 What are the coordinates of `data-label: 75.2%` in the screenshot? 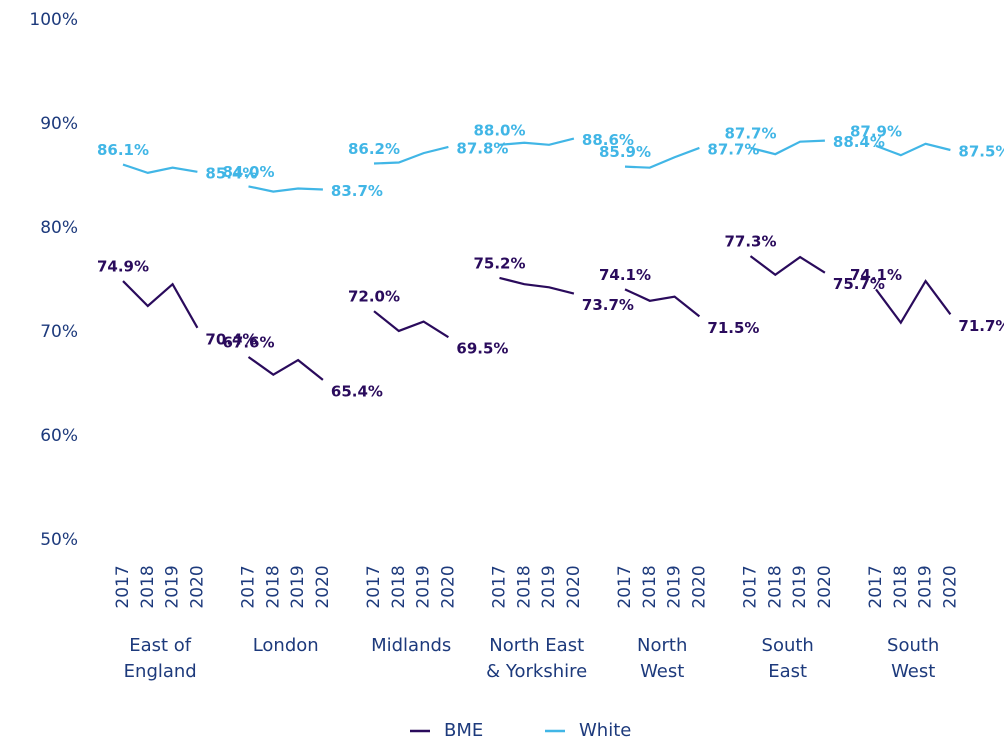 It's located at (499, 263).